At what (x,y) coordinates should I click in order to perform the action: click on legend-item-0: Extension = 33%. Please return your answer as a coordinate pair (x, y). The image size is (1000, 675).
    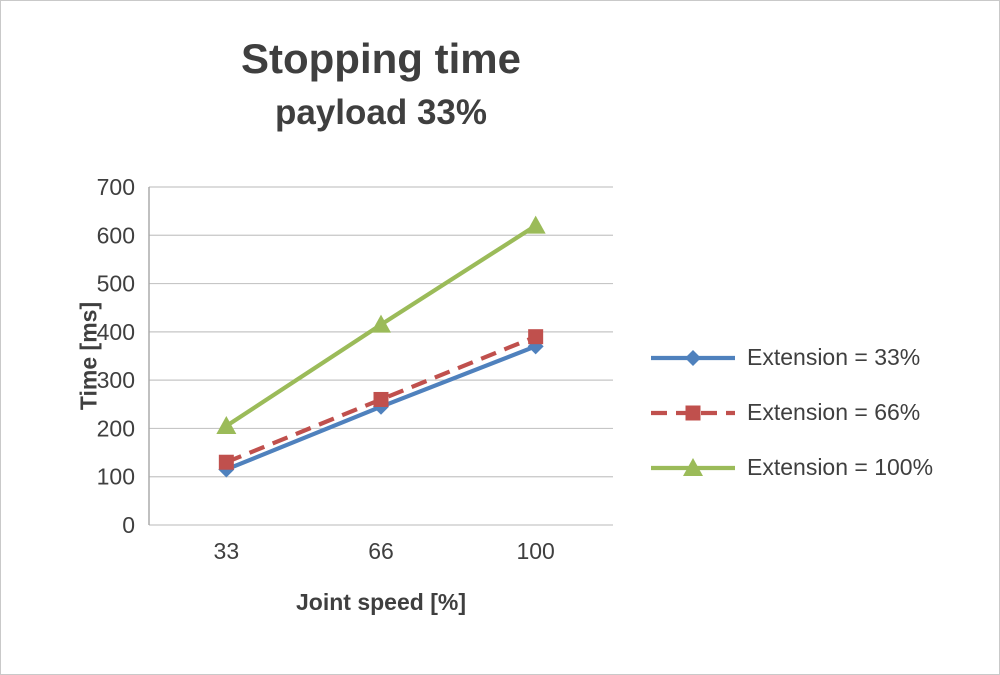
    Looking at the image, I should click on (791, 357).